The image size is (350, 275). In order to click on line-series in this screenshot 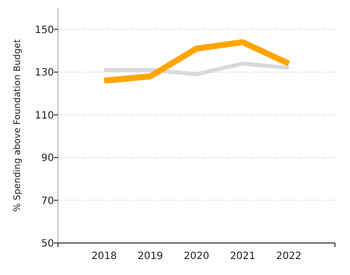, I will do `click(196, 69)`.